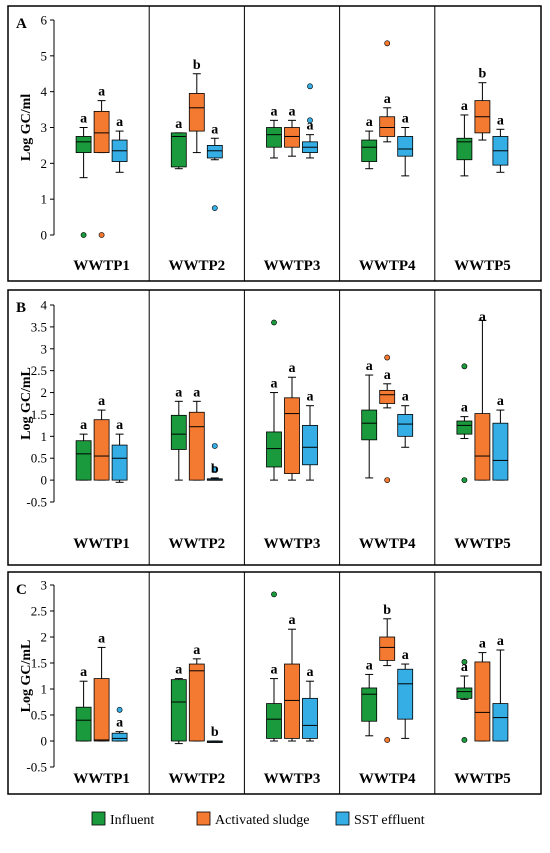 The width and height of the screenshot is (550, 853). Describe the element at coordinates (21, 590) in the screenshot. I see `panel-label: C` at that location.